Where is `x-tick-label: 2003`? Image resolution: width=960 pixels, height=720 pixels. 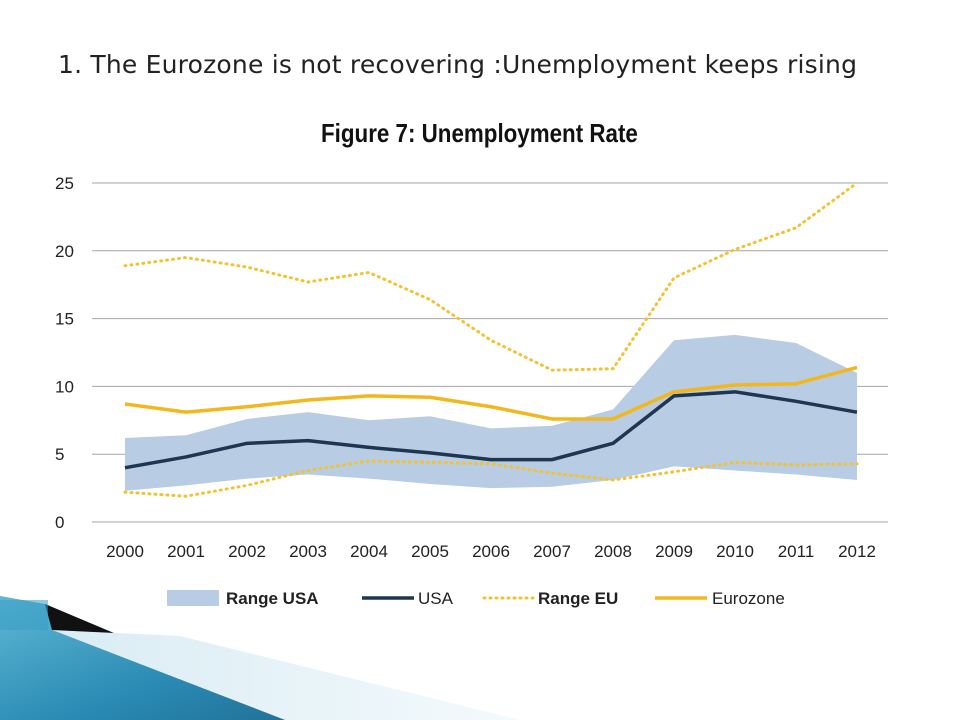
x-tick-label: 2003 is located at coordinates (308, 551).